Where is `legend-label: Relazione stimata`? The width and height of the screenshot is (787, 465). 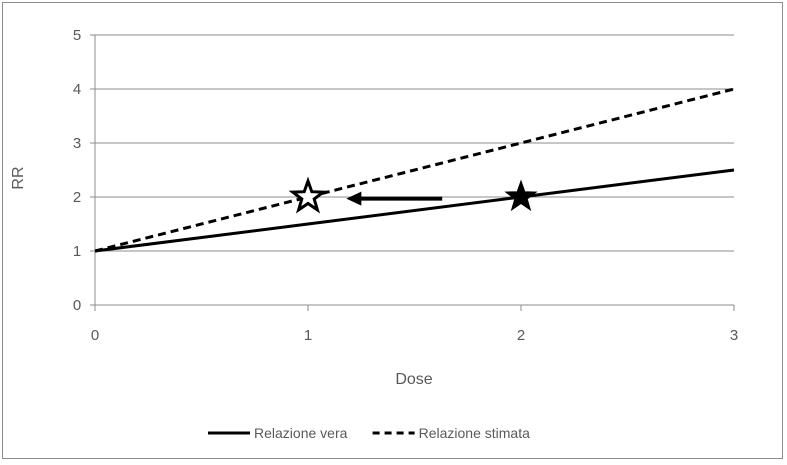
legend-label: Relazione stimata is located at coordinates (474, 433).